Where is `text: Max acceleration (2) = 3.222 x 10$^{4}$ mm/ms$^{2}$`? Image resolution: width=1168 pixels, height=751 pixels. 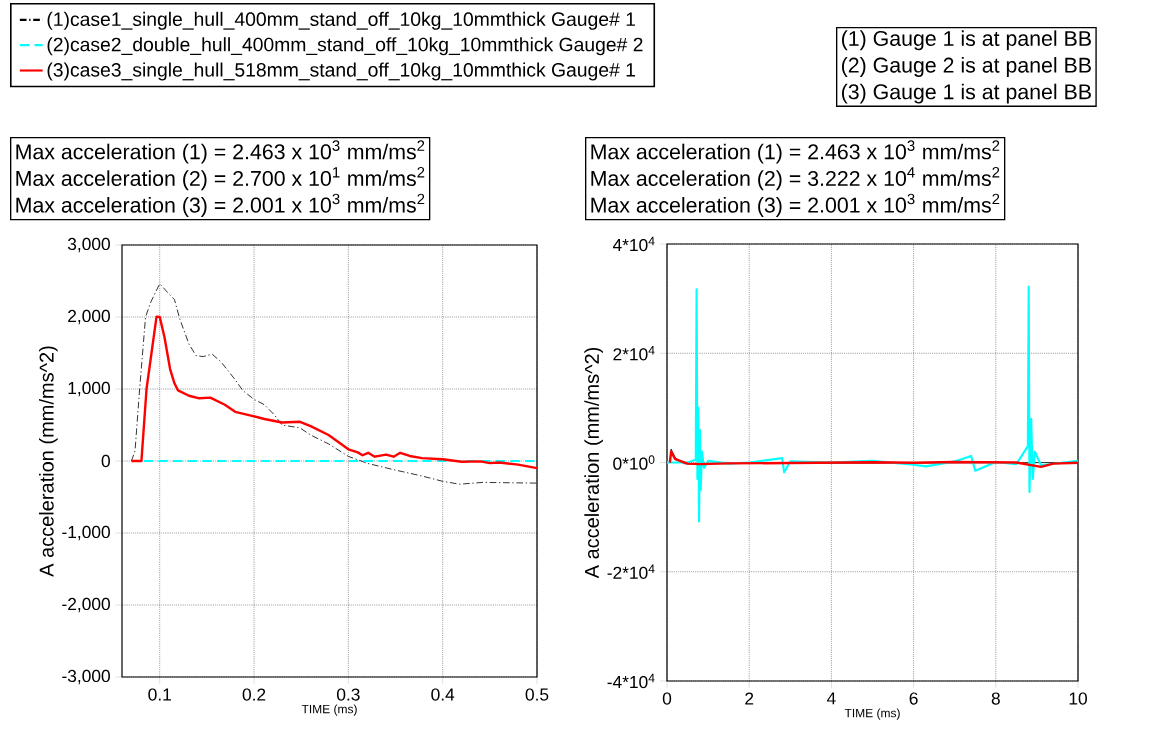 text: Max acceleration (2) = 3.222 x 10$^{4}$ mm/ms$^{2}$ is located at coordinates (795, 179).